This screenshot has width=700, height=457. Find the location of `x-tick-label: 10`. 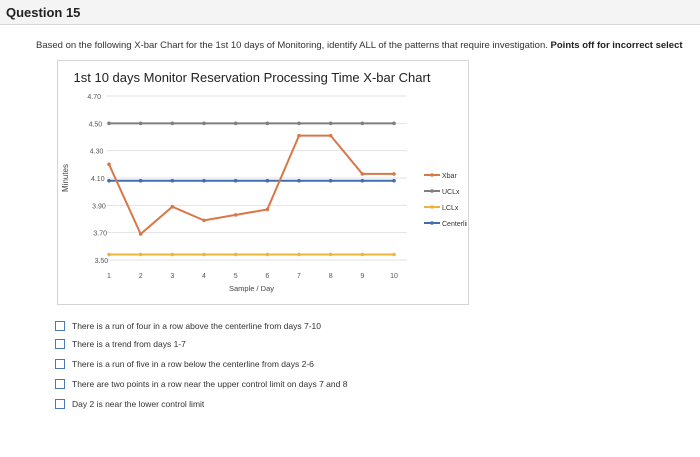

x-tick-label: 10 is located at coordinates (394, 276).